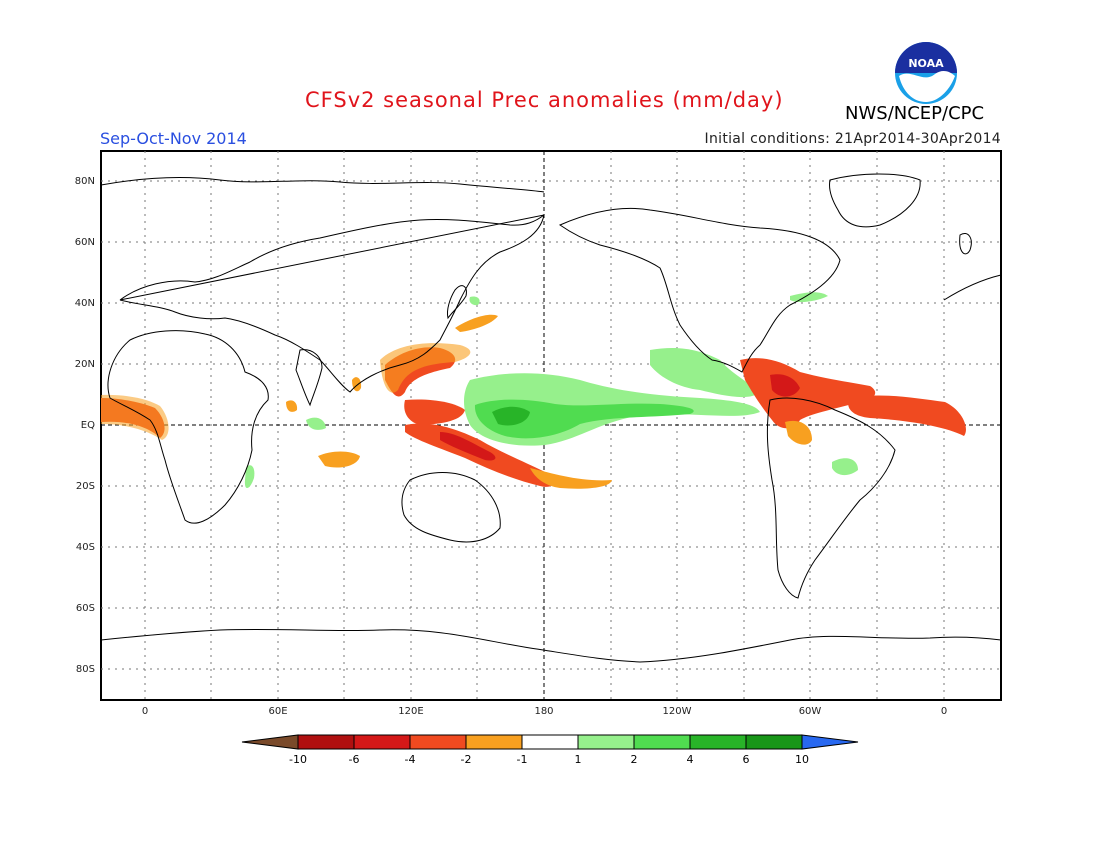 The height and width of the screenshot is (850, 1100). What do you see at coordinates (85, 486) in the screenshot?
I see `lat-label: 20S` at bounding box center [85, 486].